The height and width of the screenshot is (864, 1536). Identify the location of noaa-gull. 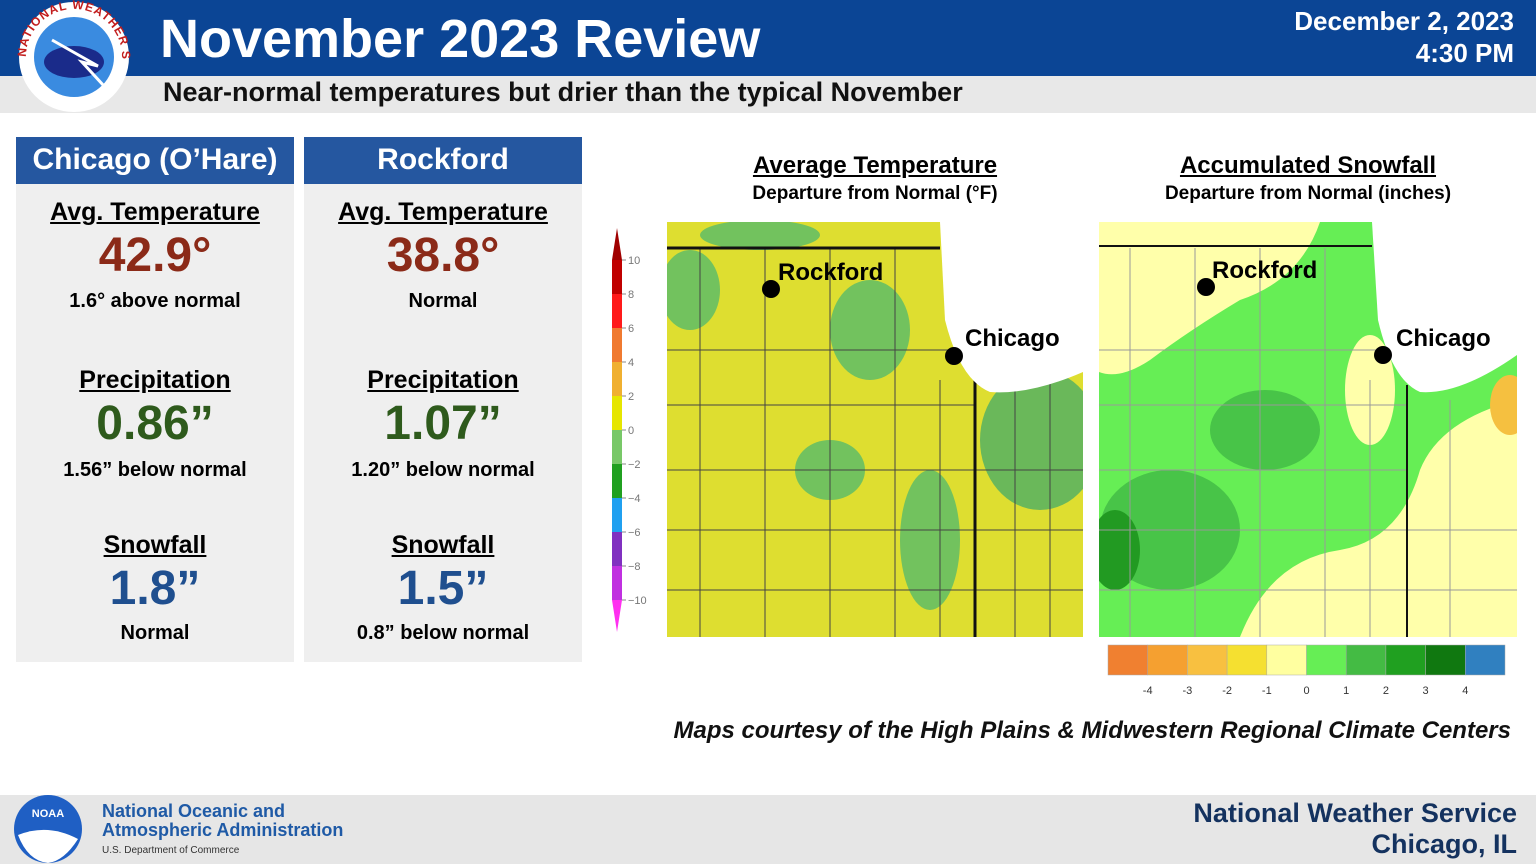
(48, 846).